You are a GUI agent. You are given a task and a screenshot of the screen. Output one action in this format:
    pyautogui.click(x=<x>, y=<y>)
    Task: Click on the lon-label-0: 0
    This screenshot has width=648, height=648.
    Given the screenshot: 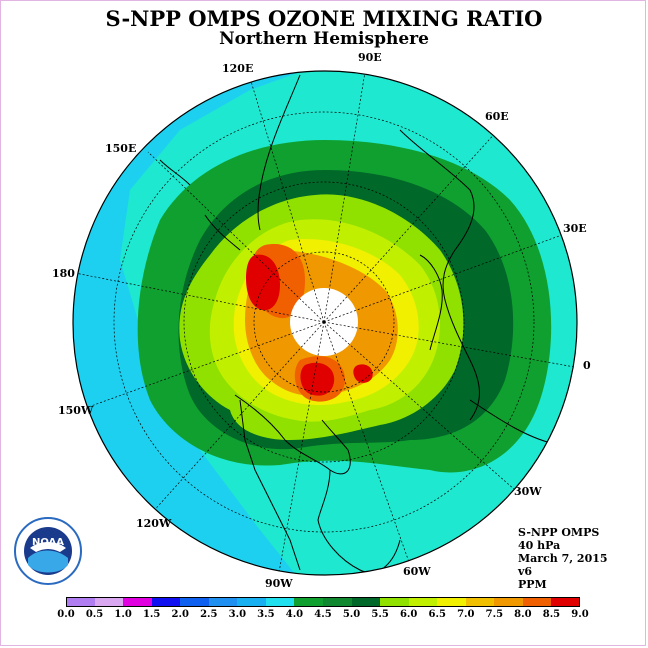 What is the action you would take?
    pyautogui.click(x=587, y=365)
    